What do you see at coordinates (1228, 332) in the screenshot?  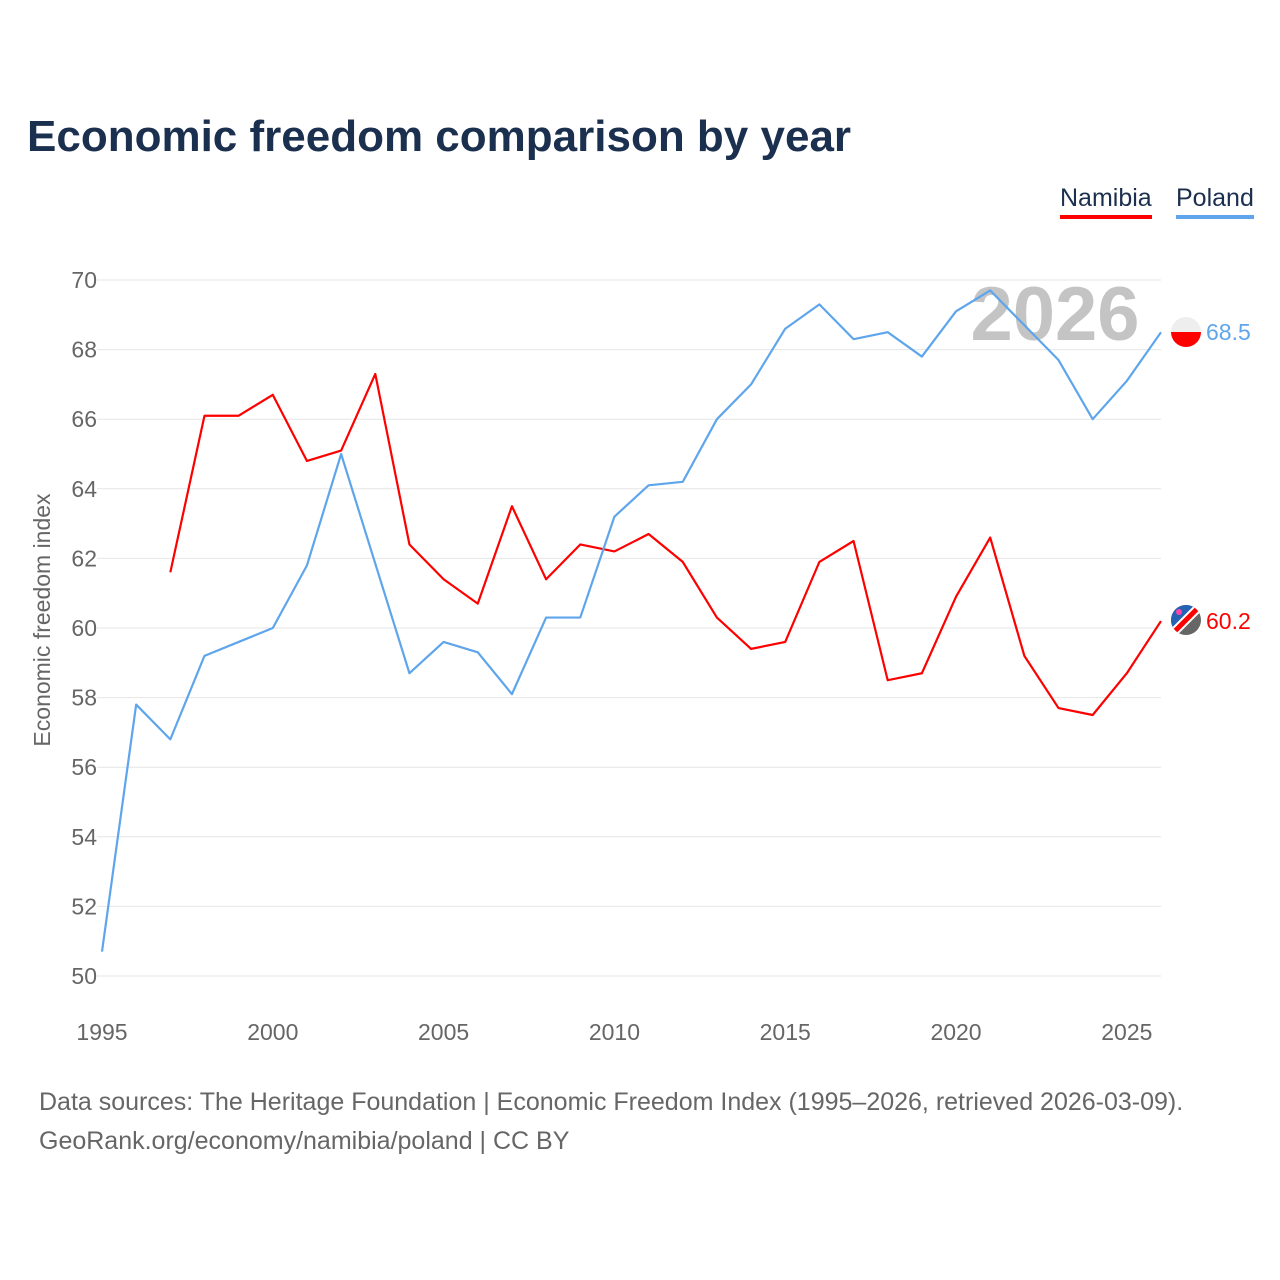 I see `end-value-label-poland: 68.5` at bounding box center [1228, 332].